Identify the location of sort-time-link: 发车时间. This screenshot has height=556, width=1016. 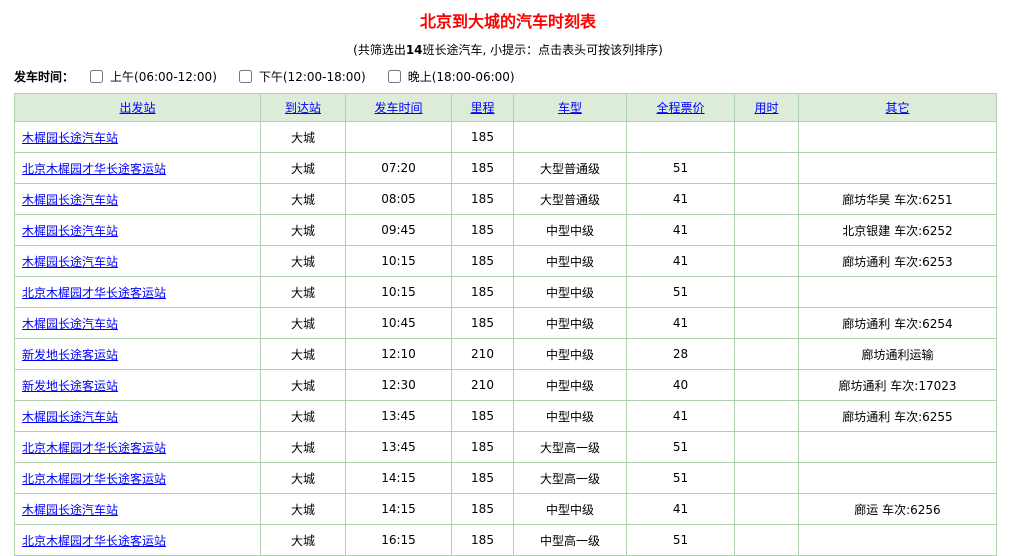
(398, 108).